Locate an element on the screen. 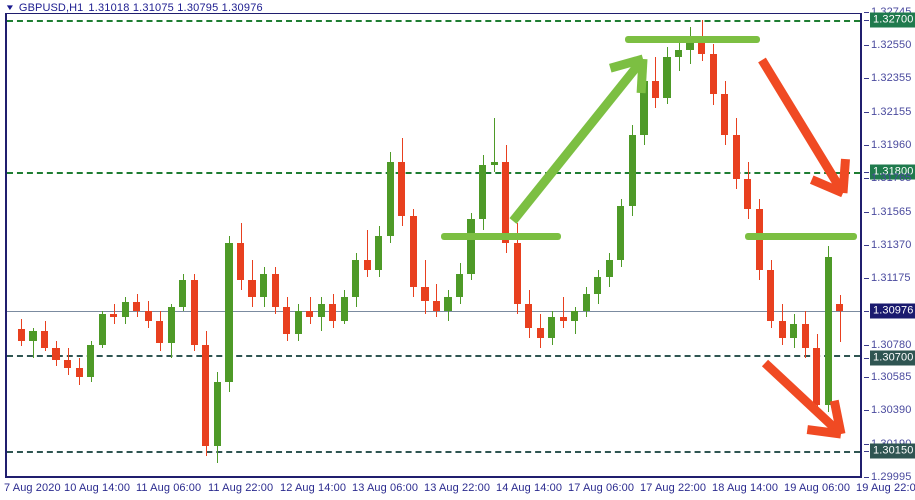 This screenshot has height=500, width=915. price-axis-label: 1.32355 is located at coordinates (891, 78).